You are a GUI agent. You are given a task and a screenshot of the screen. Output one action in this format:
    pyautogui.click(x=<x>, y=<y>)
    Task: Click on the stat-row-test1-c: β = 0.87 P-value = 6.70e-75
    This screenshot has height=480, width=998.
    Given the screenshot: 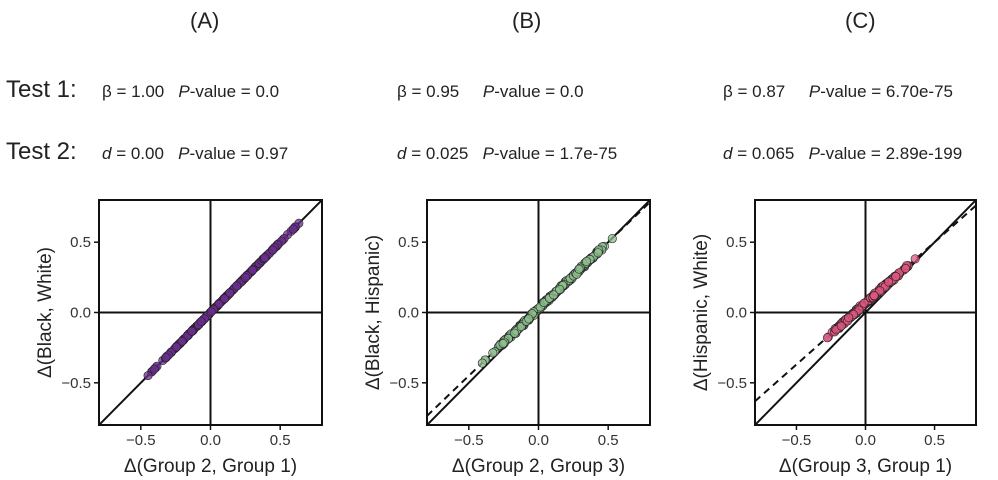 What is the action you would take?
    pyautogui.click(x=838, y=92)
    